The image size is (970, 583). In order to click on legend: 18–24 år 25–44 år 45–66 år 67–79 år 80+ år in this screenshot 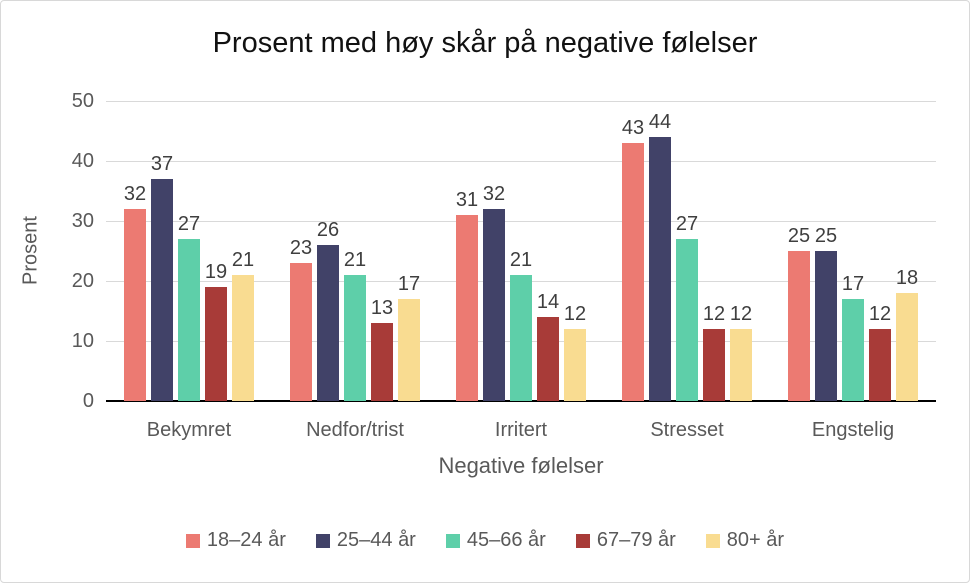, I will do `click(485, 540)`.